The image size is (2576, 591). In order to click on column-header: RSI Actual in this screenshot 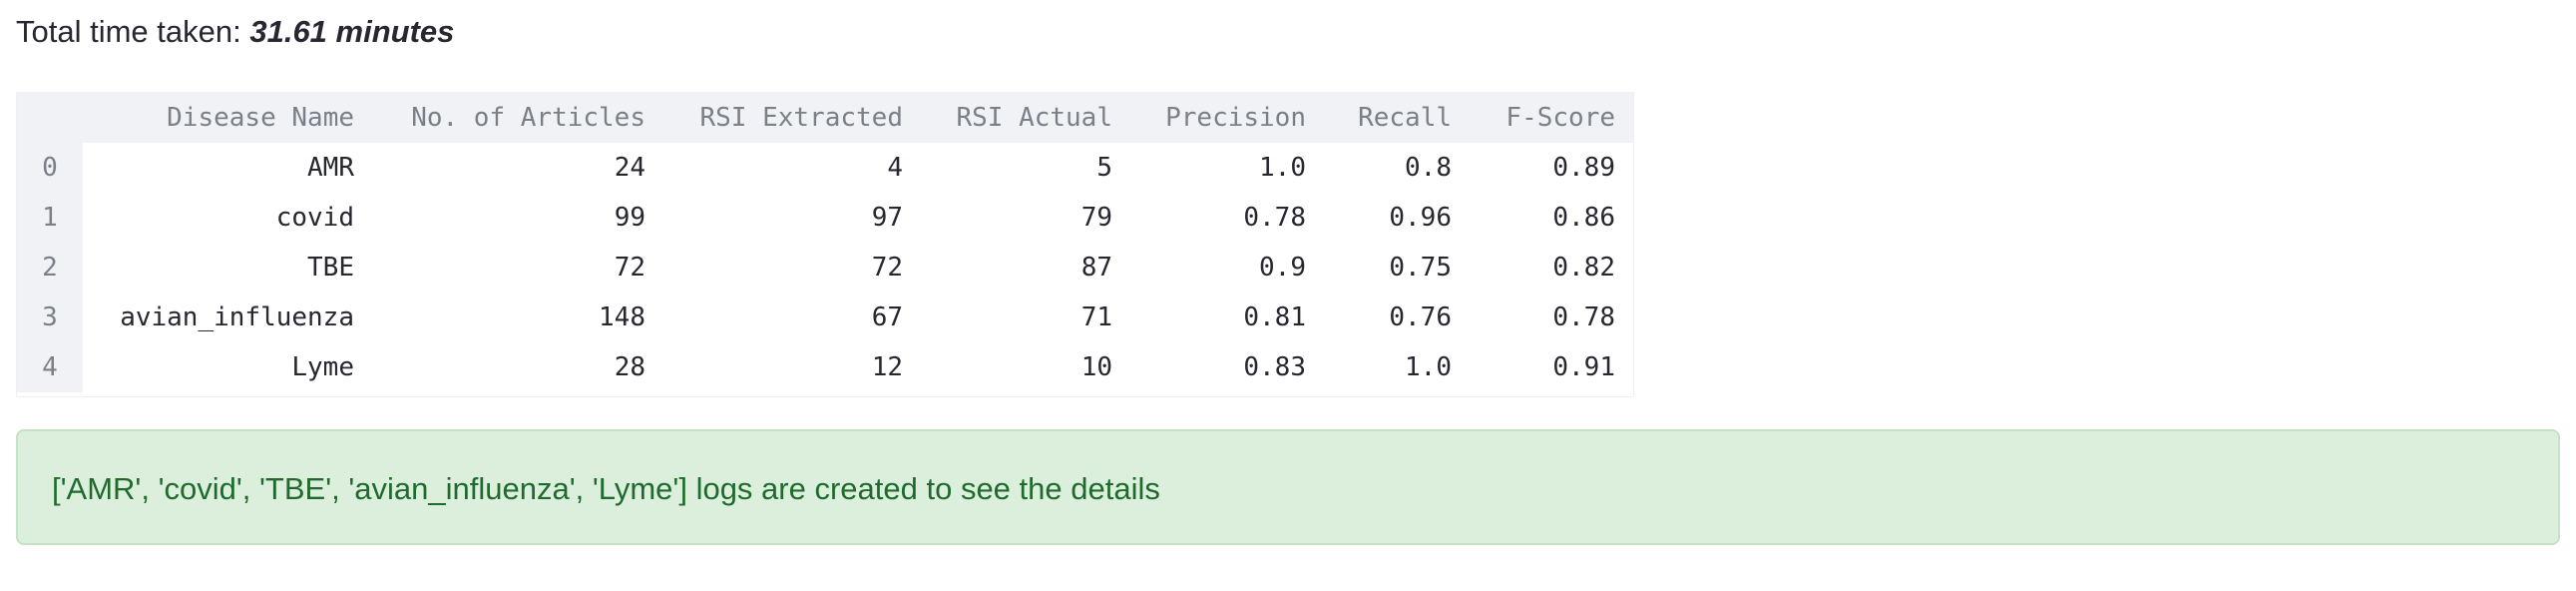, I will do `click(1025, 118)`.